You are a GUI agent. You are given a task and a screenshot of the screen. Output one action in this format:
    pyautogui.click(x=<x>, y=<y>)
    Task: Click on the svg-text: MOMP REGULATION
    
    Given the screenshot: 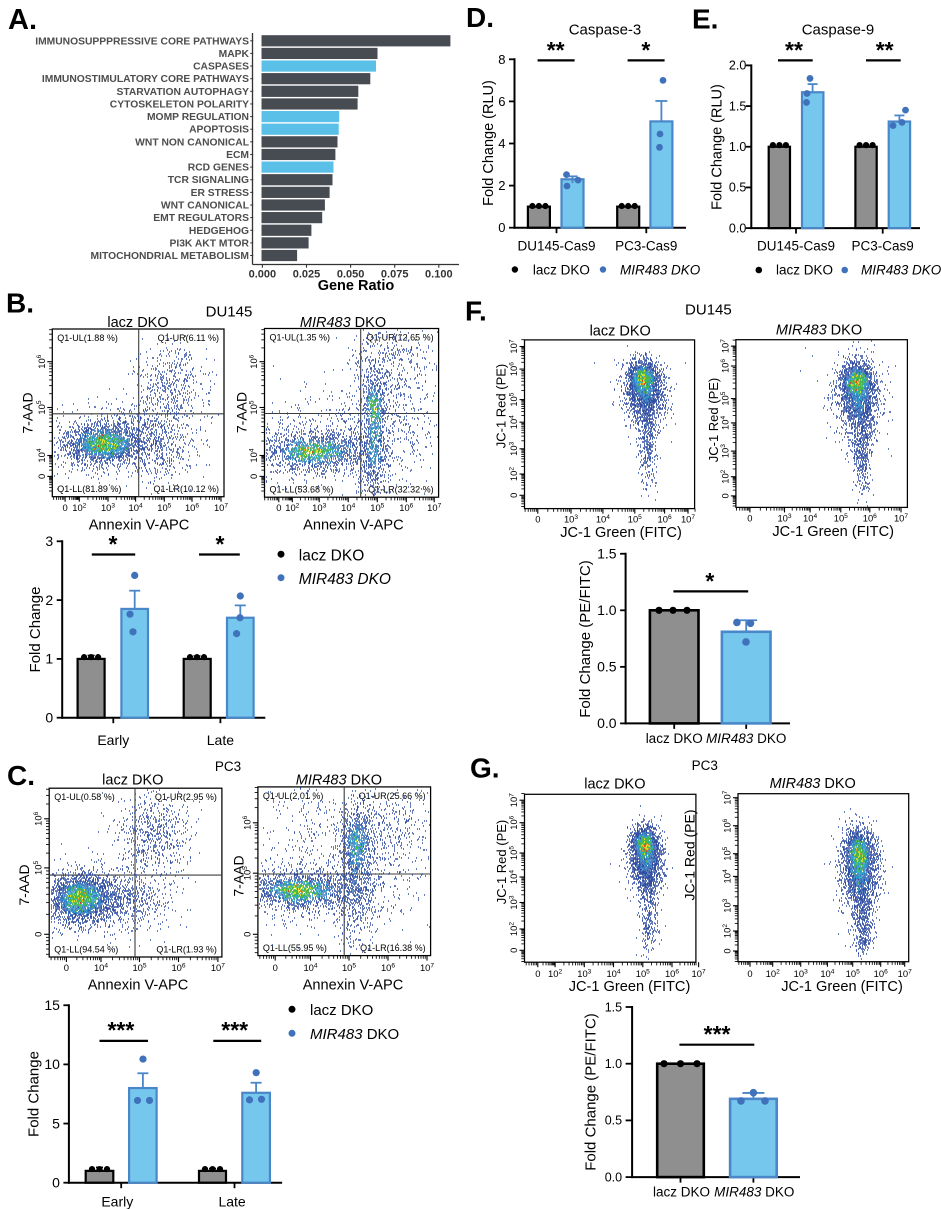 What is the action you would take?
    pyautogui.click(x=198, y=117)
    